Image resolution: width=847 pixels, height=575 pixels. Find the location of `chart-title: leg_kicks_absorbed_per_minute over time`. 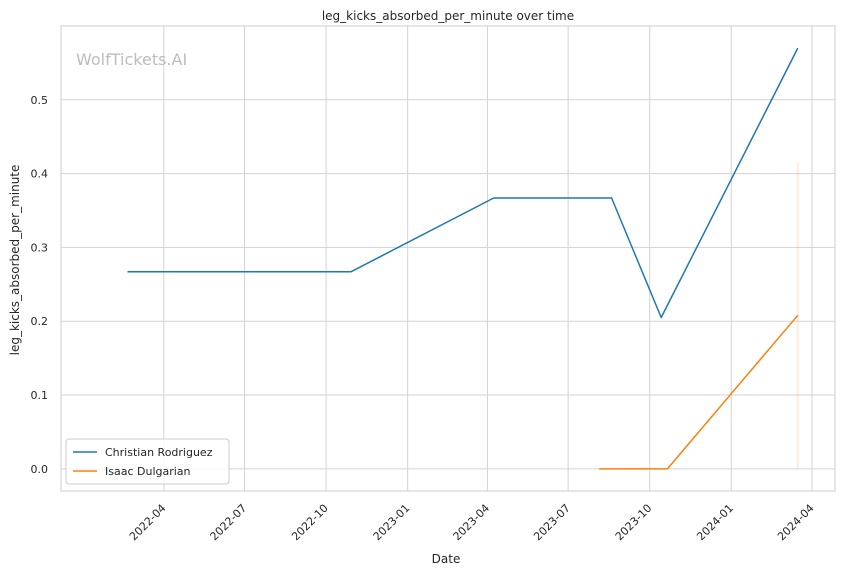

chart-title: leg_kicks_absorbed_per_minute over time is located at coordinates (448, 16).